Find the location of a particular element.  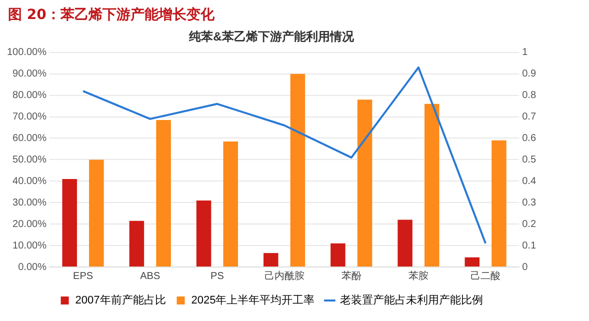

x-tick-label: PS is located at coordinates (217, 276).